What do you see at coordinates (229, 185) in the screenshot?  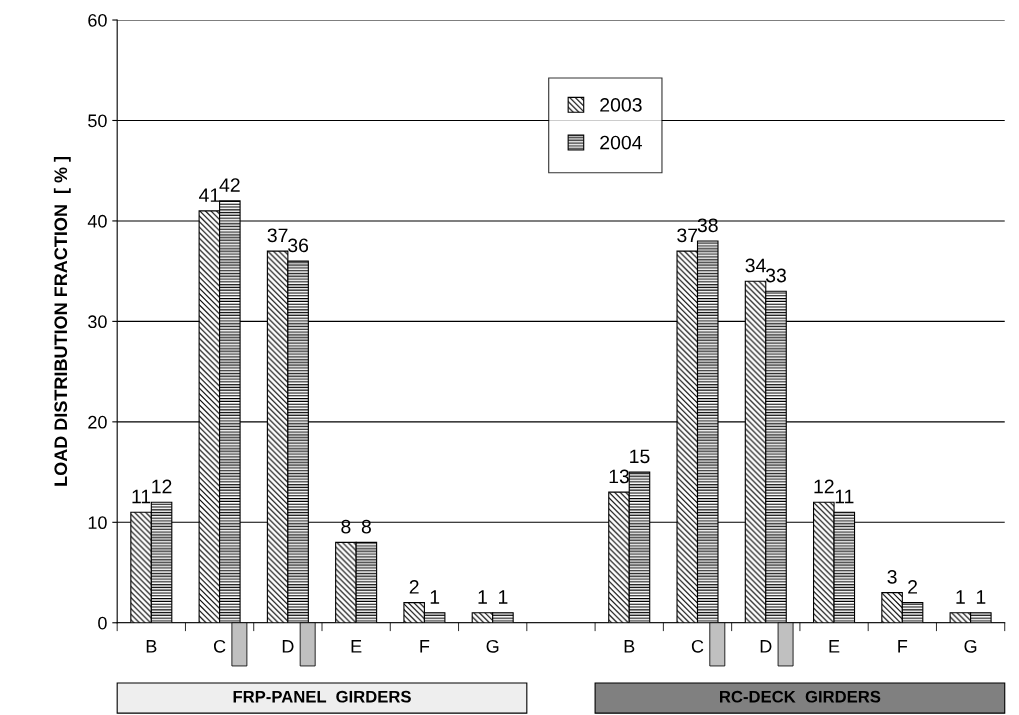 I see `data-label: 42` at bounding box center [229, 185].